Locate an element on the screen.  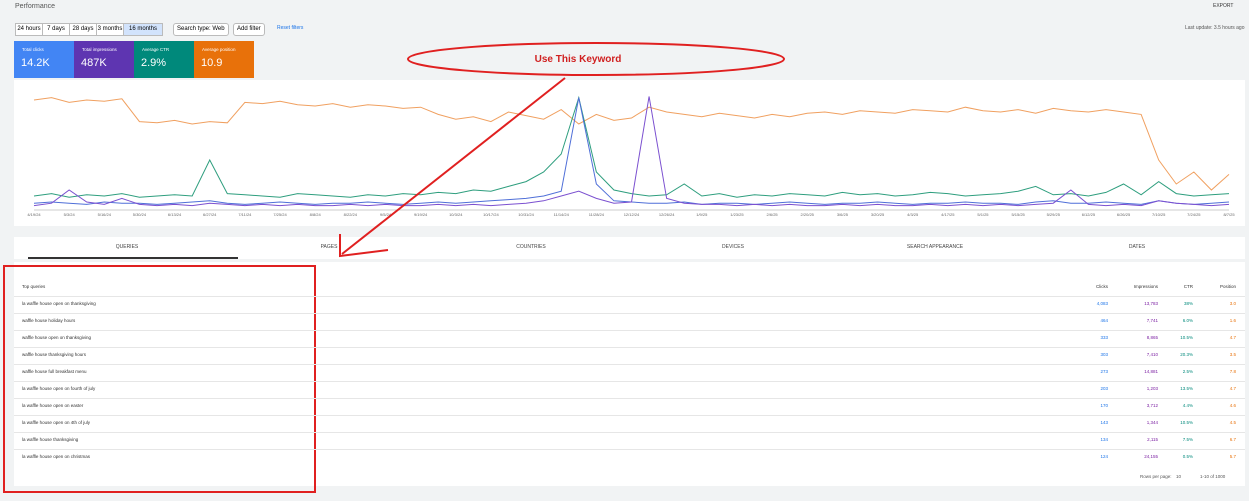
column-header: Top queries is located at coordinates (34, 286).